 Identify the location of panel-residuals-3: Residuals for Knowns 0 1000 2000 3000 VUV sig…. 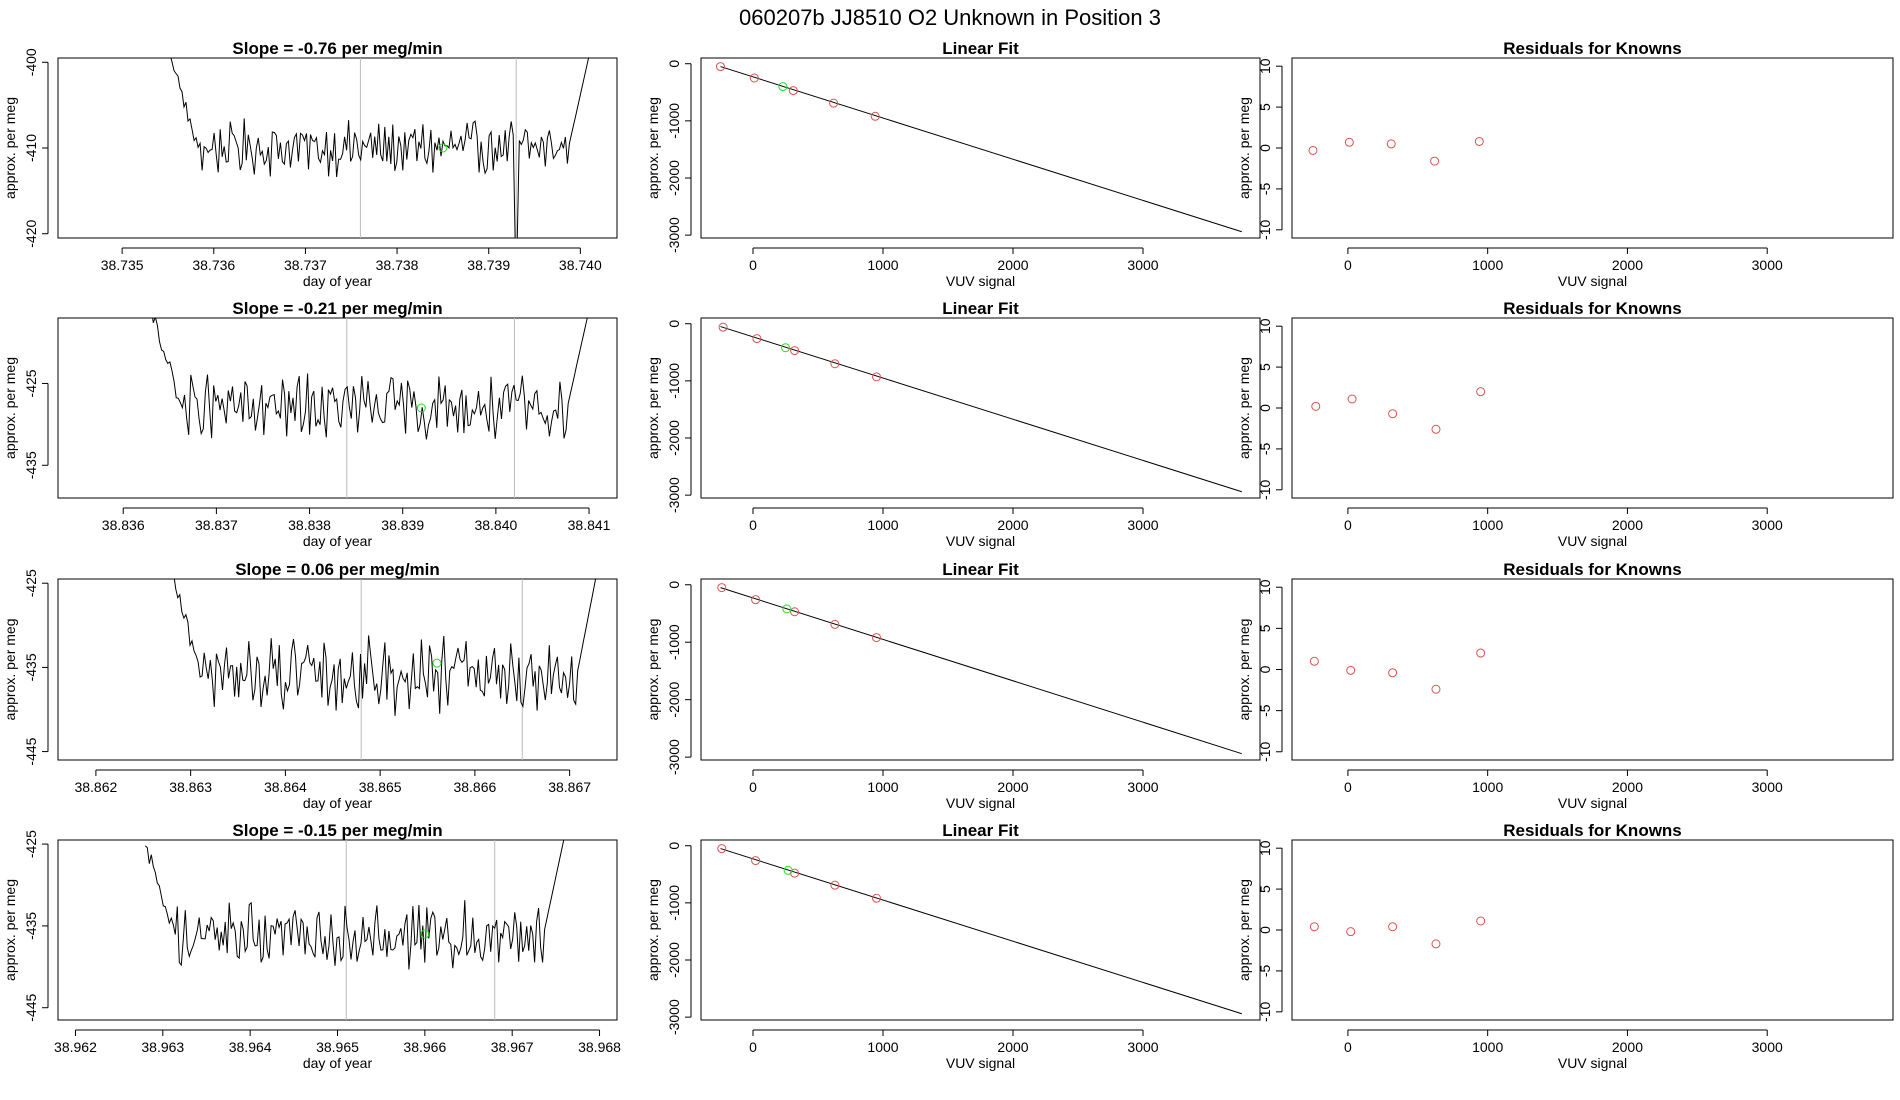
(1565, 685).